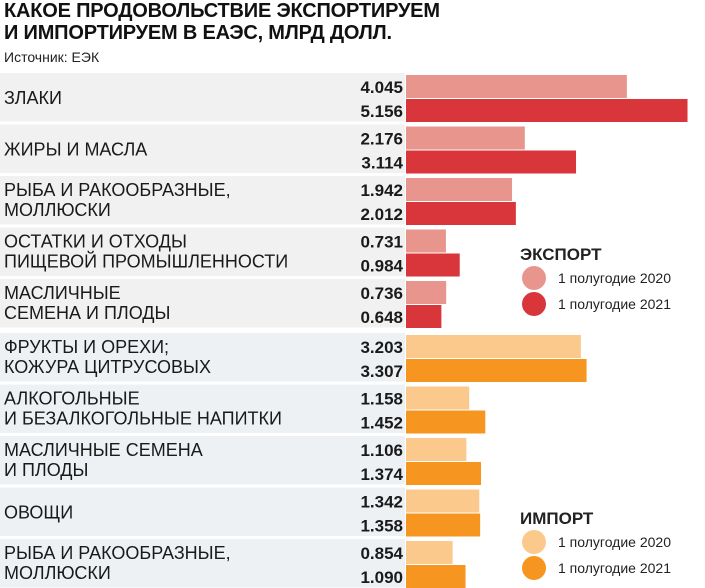  Describe the element at coordinates (381, 553) in the screenshot. I see `value-label: 0.854` at that location.